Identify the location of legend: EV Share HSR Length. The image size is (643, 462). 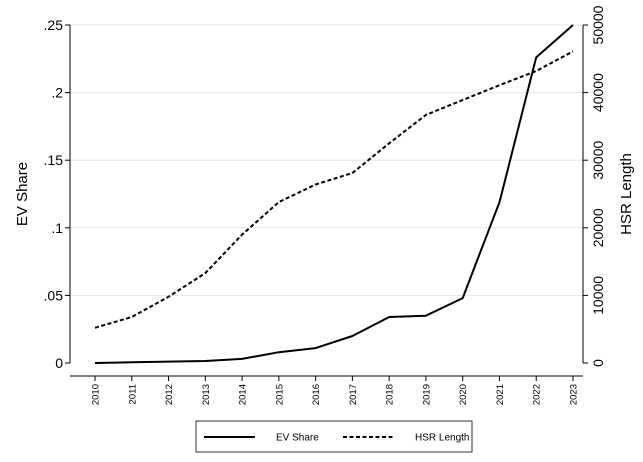
(334, 436).